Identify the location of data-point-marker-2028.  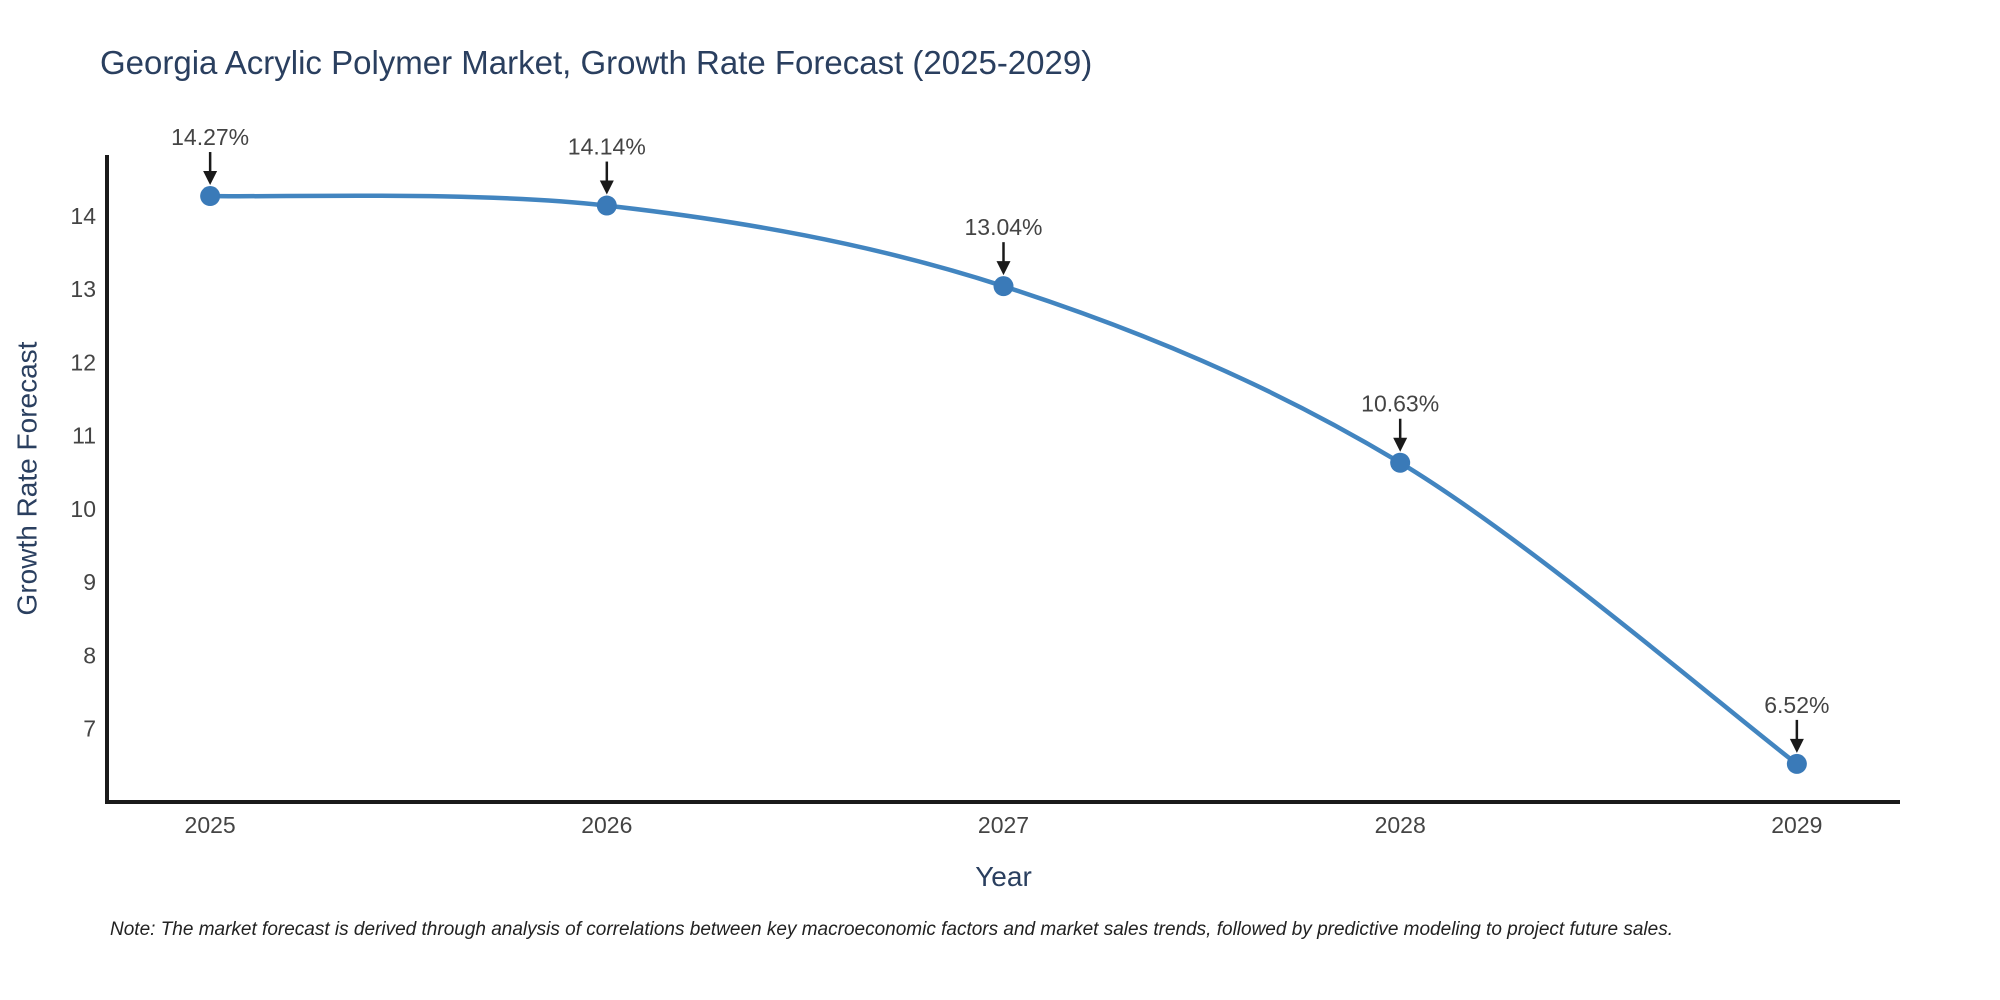
(1400, 462).